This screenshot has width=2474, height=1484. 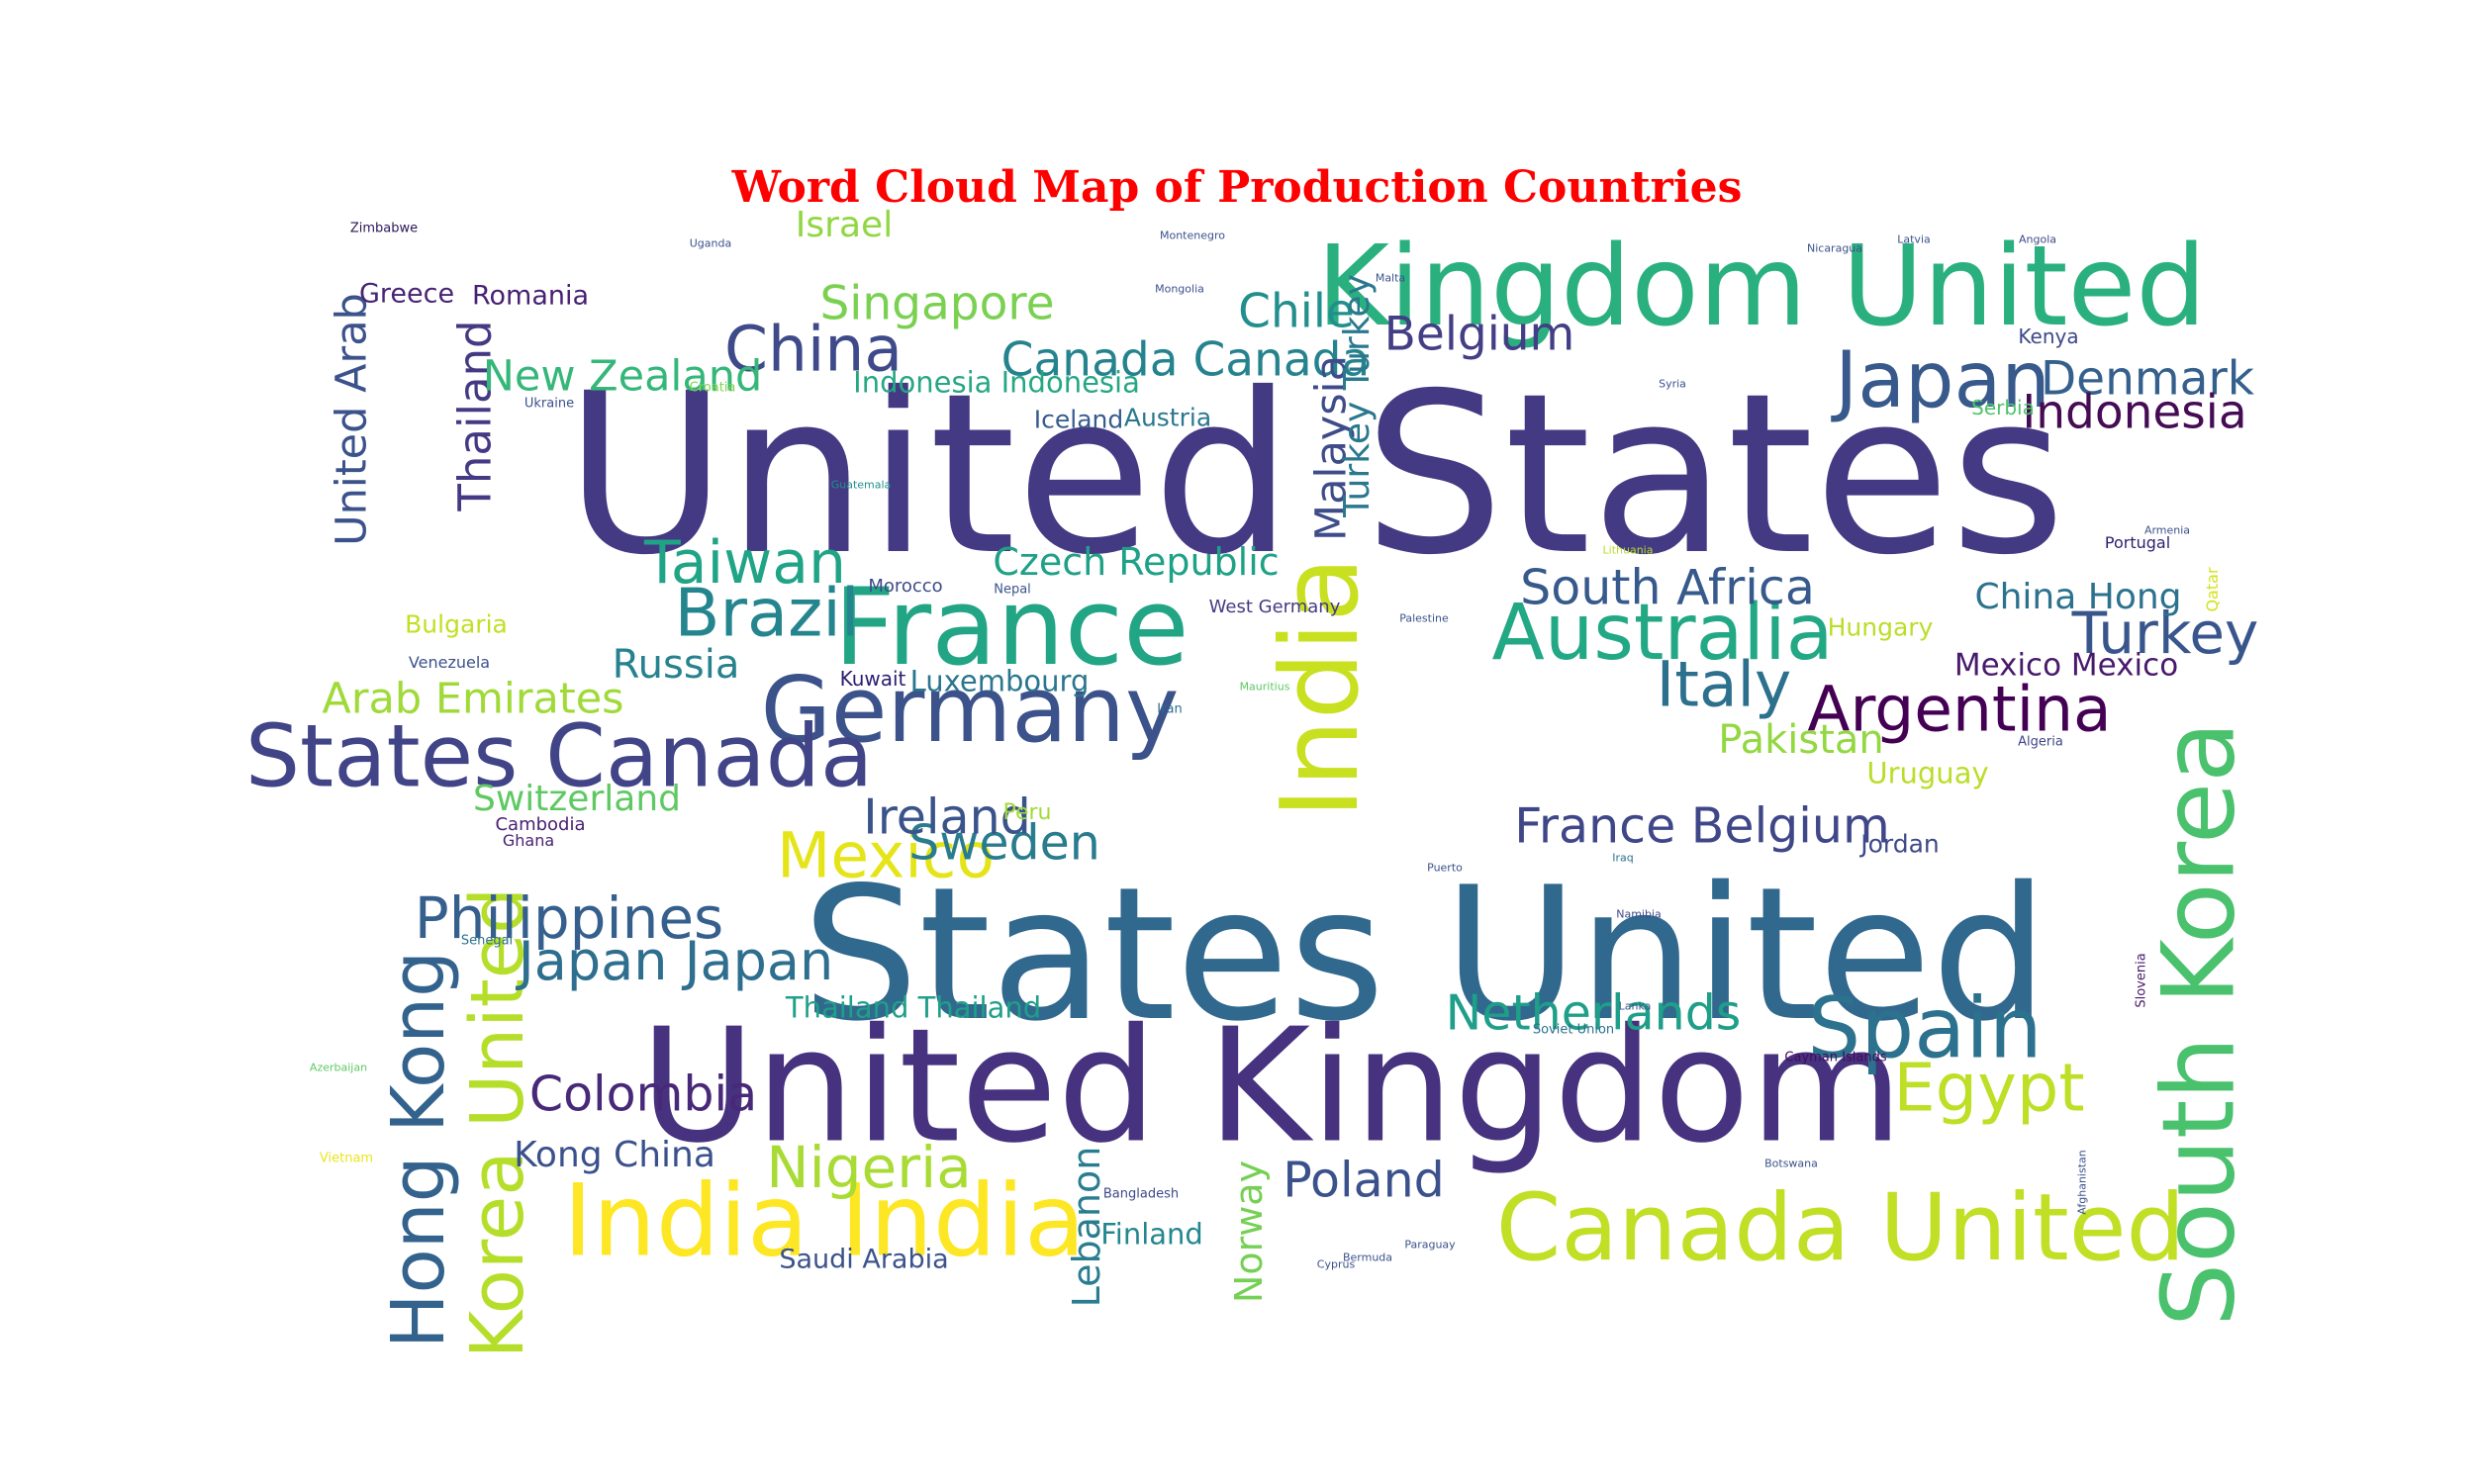 I want to click on word-united-kingdom: United Kingdom, so click(x=1272, y=1086).